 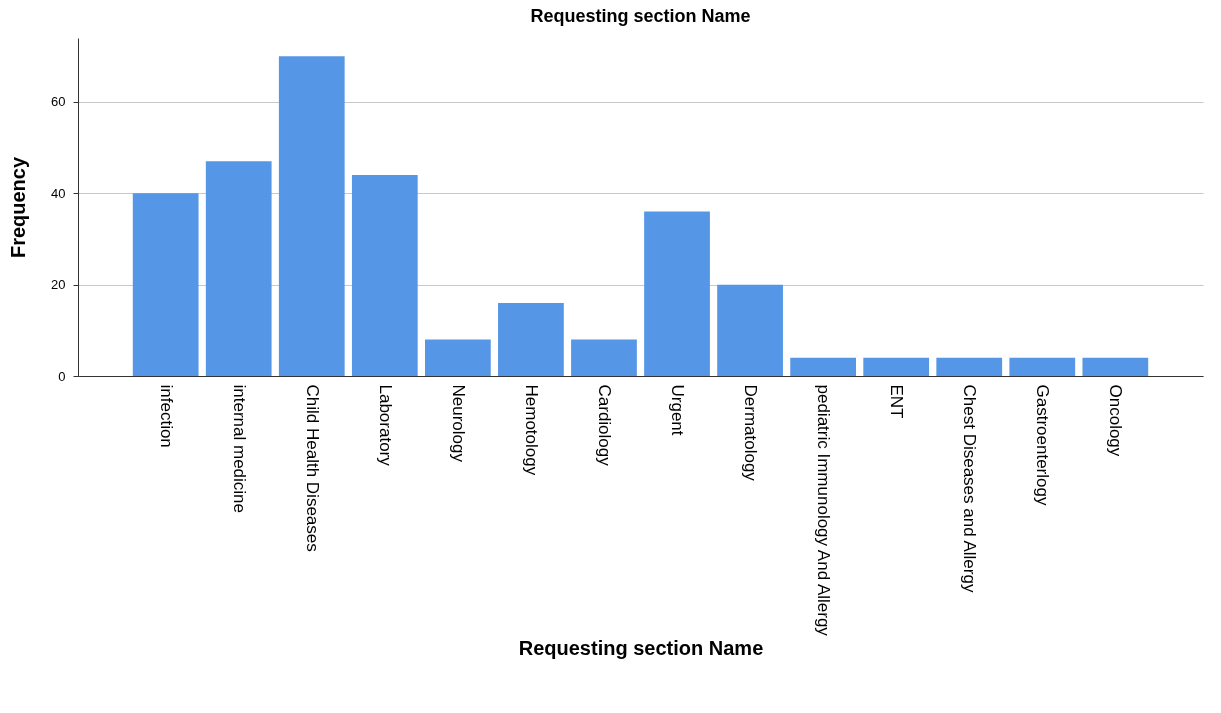 I want to click on x-axis-title: Requesting section Name, so click(x=641, y=647).